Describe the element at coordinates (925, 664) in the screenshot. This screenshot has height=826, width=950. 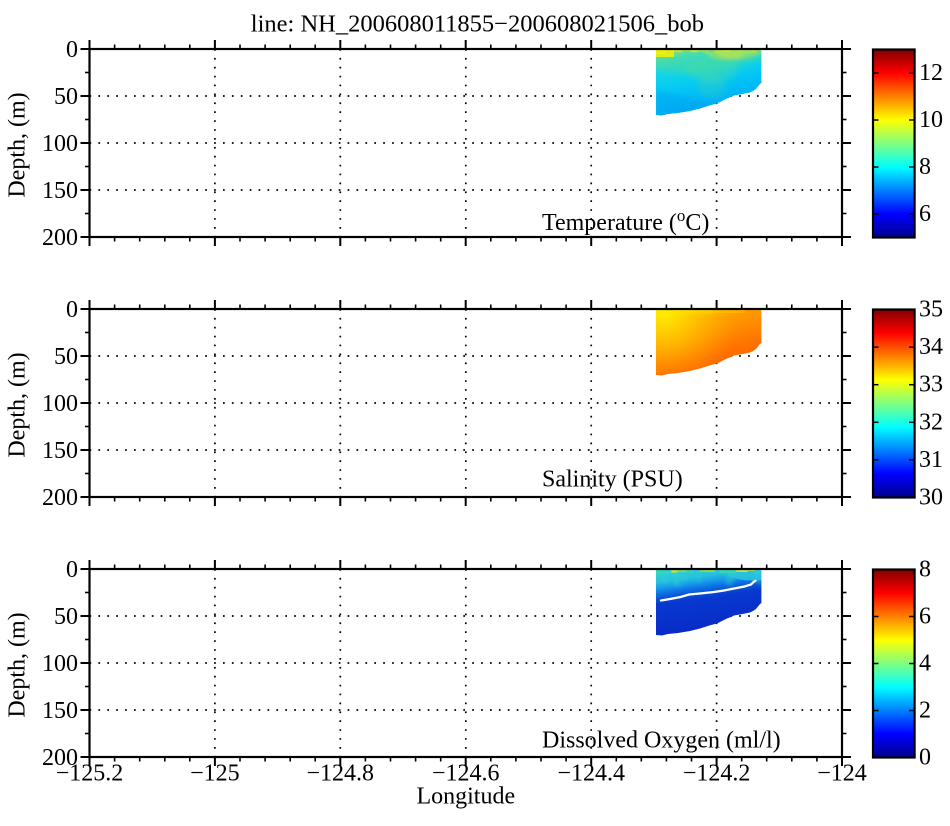
I see `svg-text: 4` at that location.